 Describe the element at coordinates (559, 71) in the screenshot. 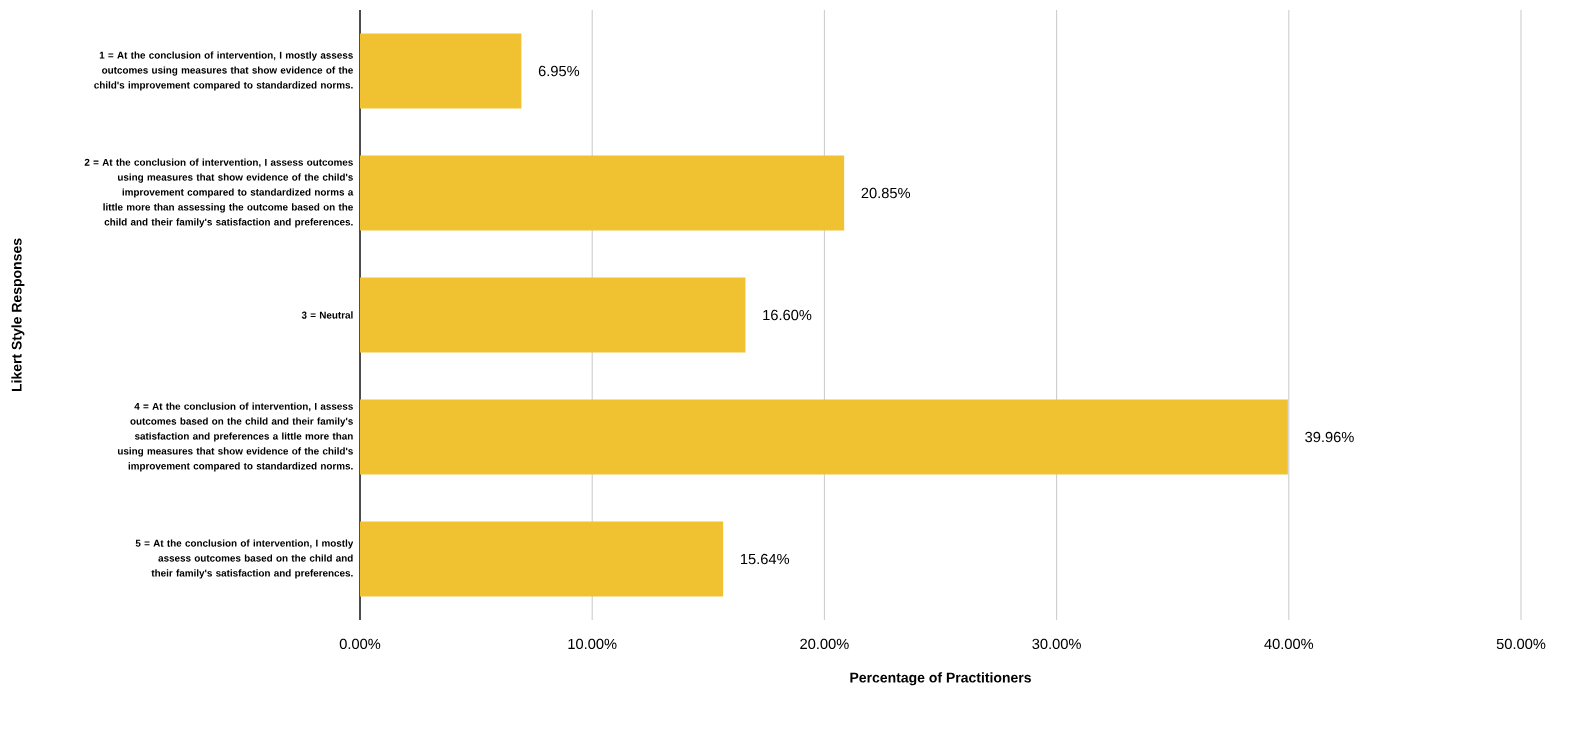

I see `data-label: 6.95%` at that location.